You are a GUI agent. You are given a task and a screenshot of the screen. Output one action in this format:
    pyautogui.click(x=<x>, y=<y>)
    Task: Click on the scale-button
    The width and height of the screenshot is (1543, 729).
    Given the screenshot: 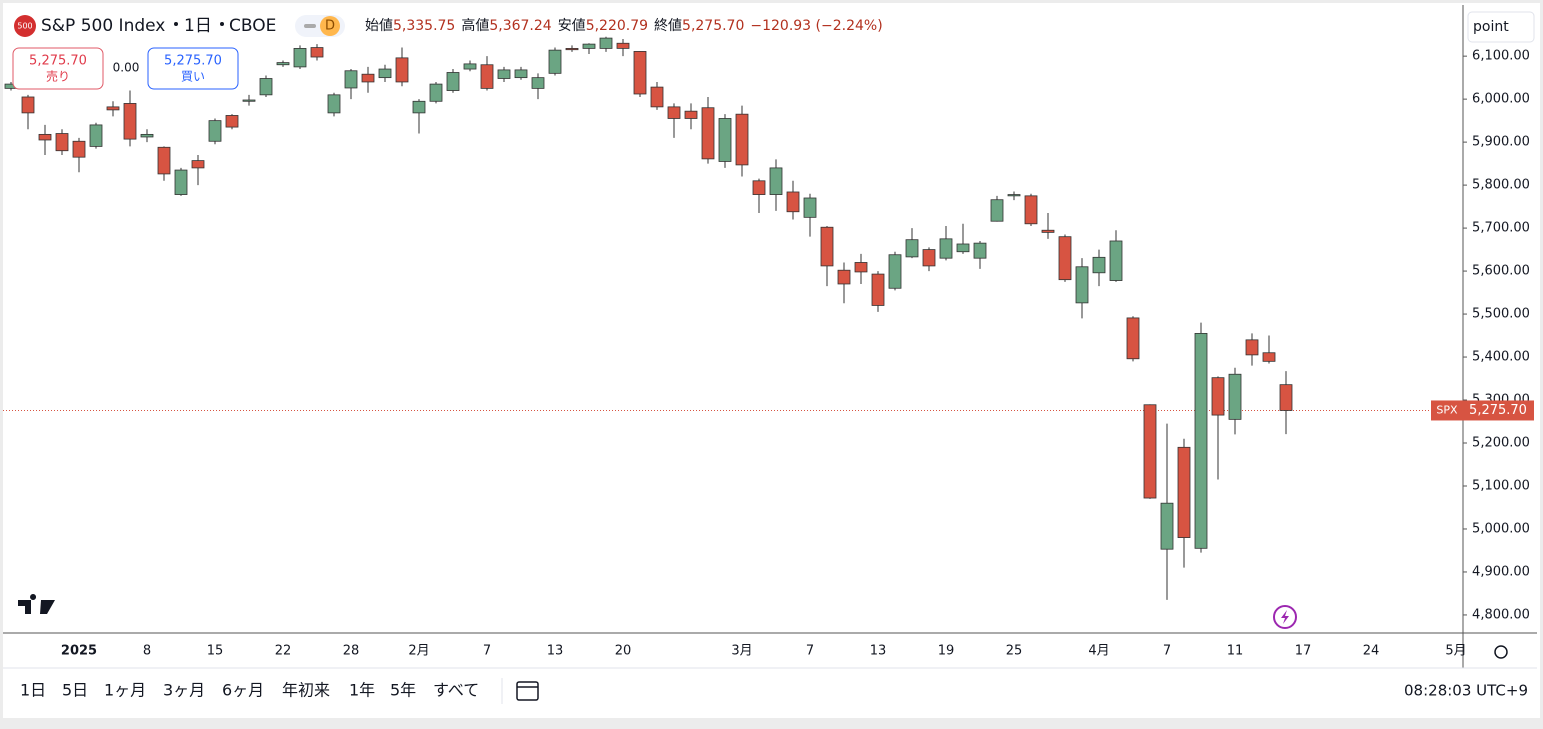 What is the action you would take?
    pyautogui.click(x=1501, y=27)
    